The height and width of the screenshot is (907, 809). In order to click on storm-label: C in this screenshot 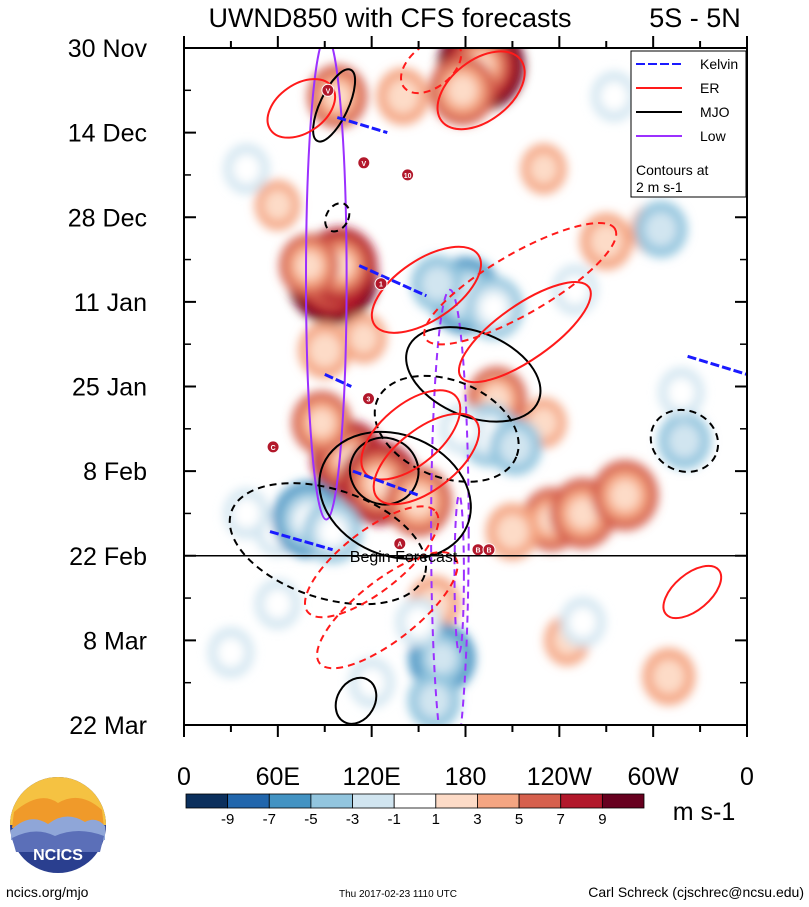, I will do `click(273, 448)`.